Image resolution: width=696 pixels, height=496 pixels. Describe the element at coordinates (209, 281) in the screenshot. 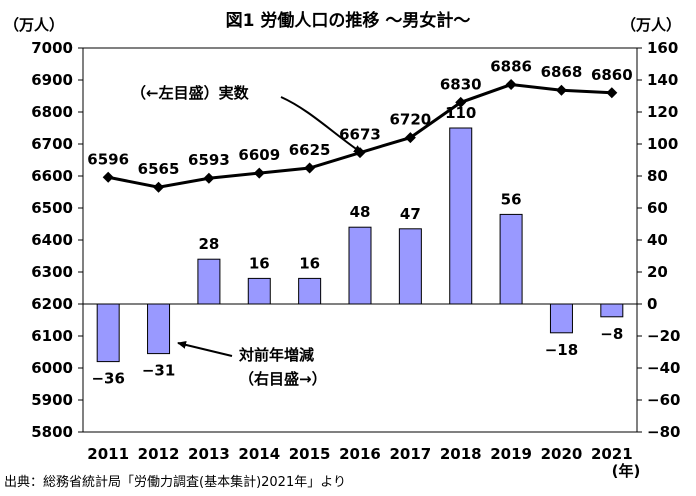

I see `bar-2013` at that location.